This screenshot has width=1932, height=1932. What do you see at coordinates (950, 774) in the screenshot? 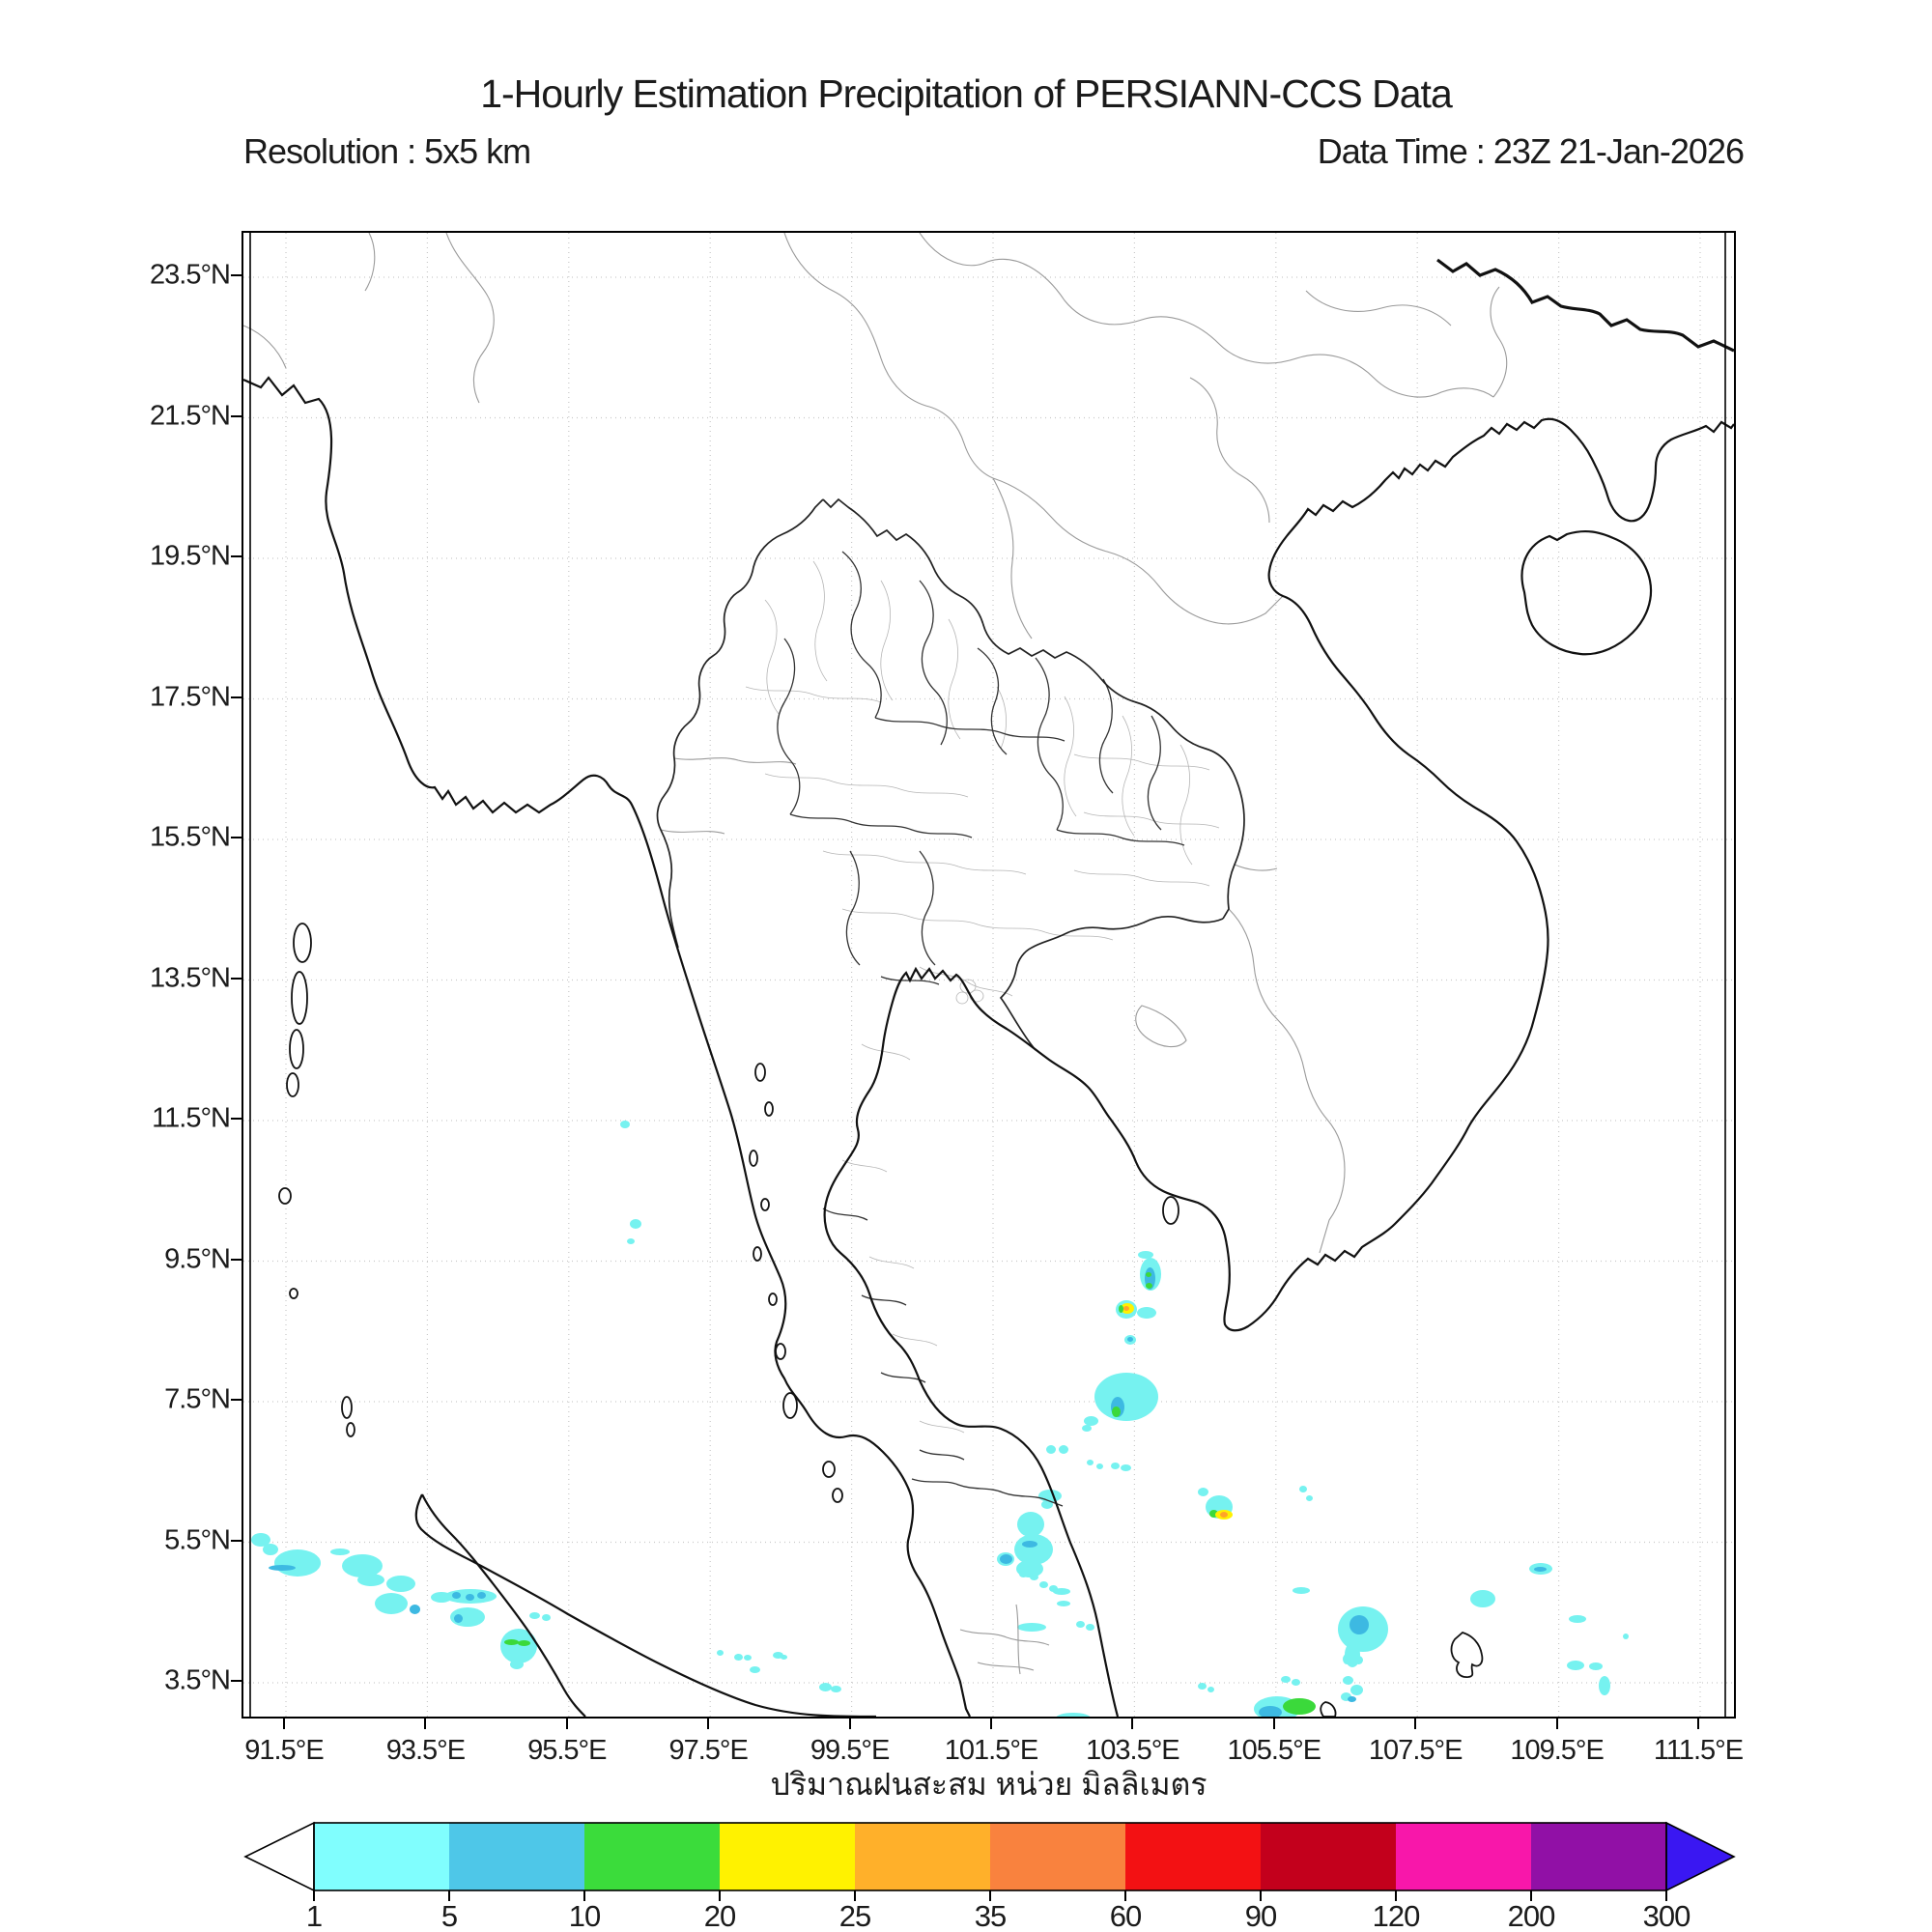
I see `thailand-border` at bounding box center [950, 774].